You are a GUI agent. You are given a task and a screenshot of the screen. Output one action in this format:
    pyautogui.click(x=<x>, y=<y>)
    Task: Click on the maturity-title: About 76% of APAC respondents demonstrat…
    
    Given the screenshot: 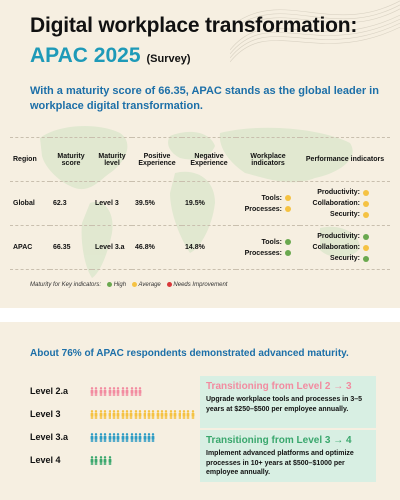 What is the action you would take?
    pyautogui.click(x=189, y=353)
    